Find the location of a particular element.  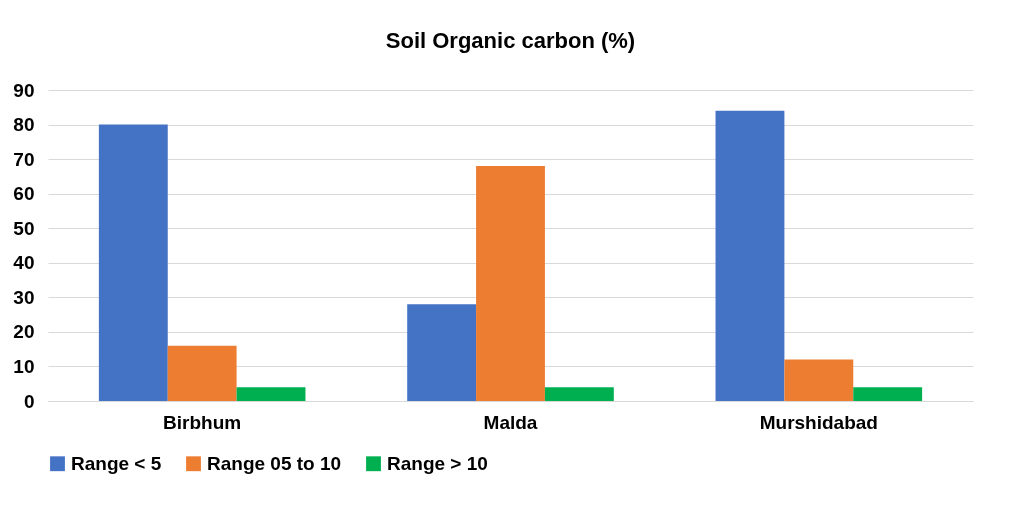

y-tick-label: 90 is located at coordinates (24, 90).